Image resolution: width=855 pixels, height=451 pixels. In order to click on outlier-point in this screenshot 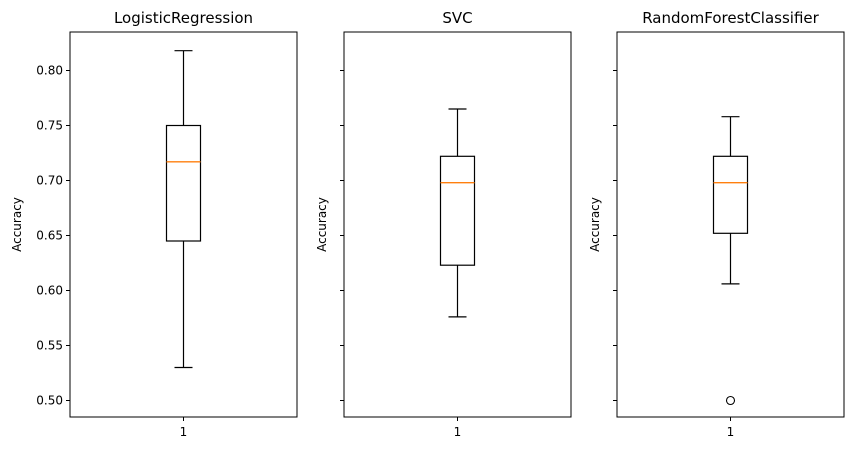, I will do `click(730, 400)`.